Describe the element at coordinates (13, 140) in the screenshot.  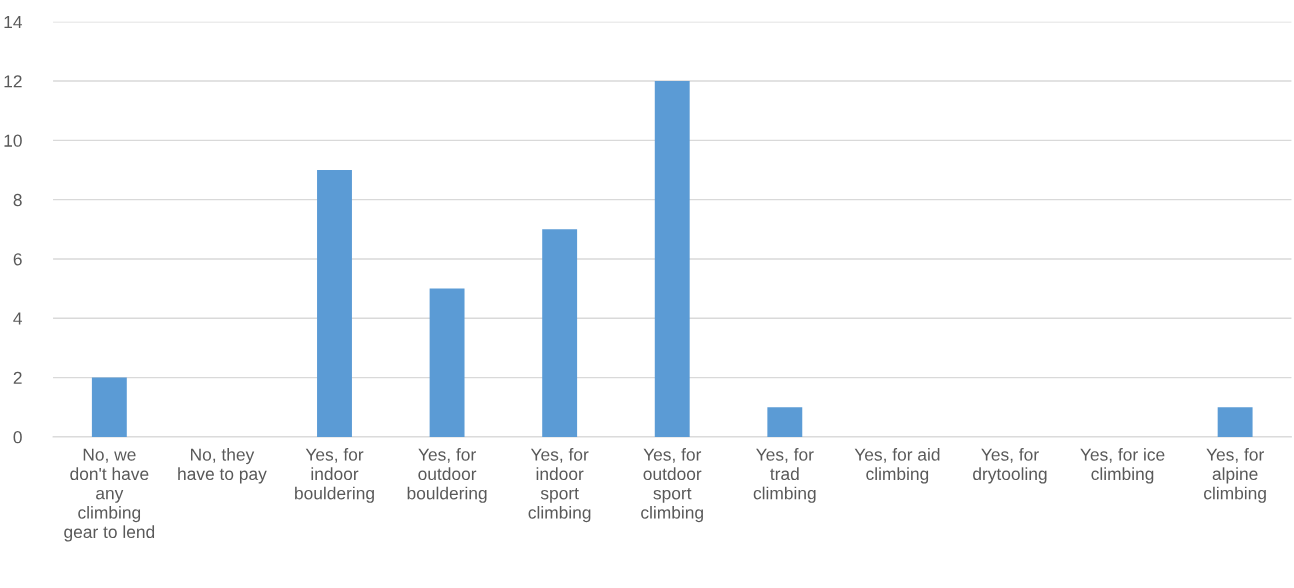
I see `y-tick-label: 10` at that location.